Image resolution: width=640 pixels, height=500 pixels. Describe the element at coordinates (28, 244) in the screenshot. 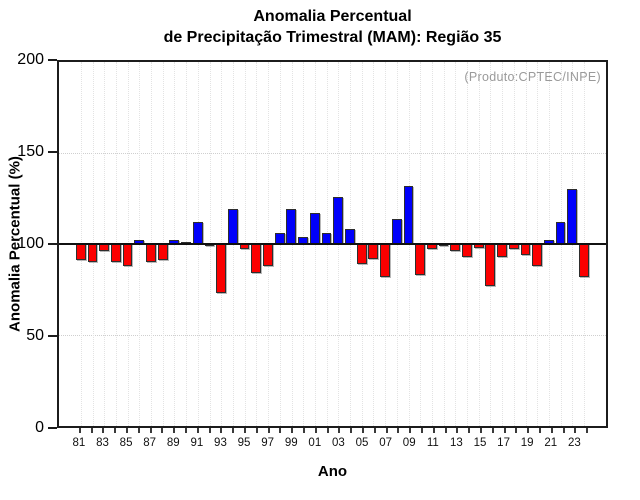

I see `y-axis: 200 150 100 50 0` at that location.